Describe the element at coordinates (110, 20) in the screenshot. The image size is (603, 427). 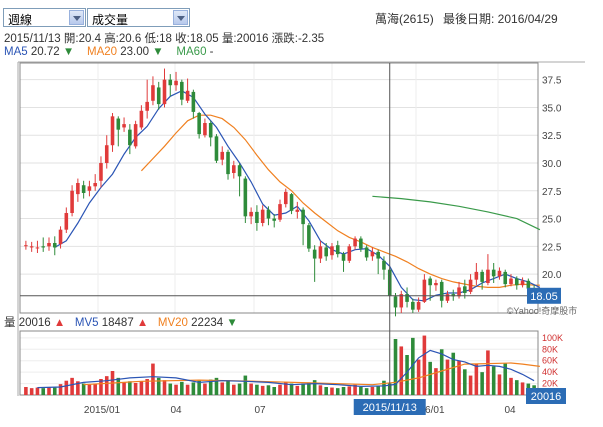
I see `indicator-select-value: 成交量` at that location.